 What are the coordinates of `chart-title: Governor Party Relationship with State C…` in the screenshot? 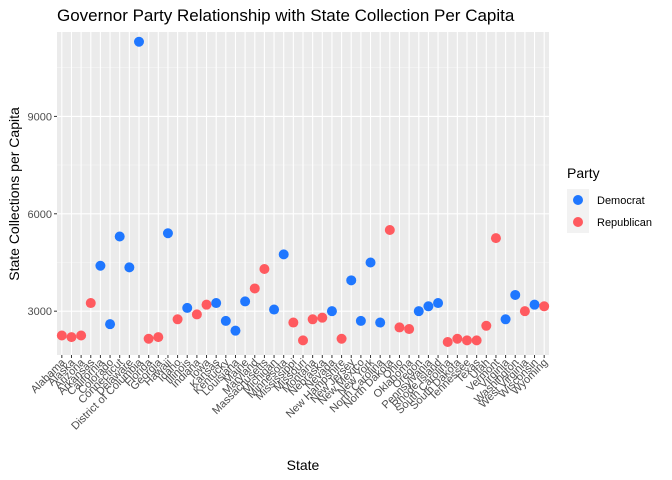 It's located at (286, 15).